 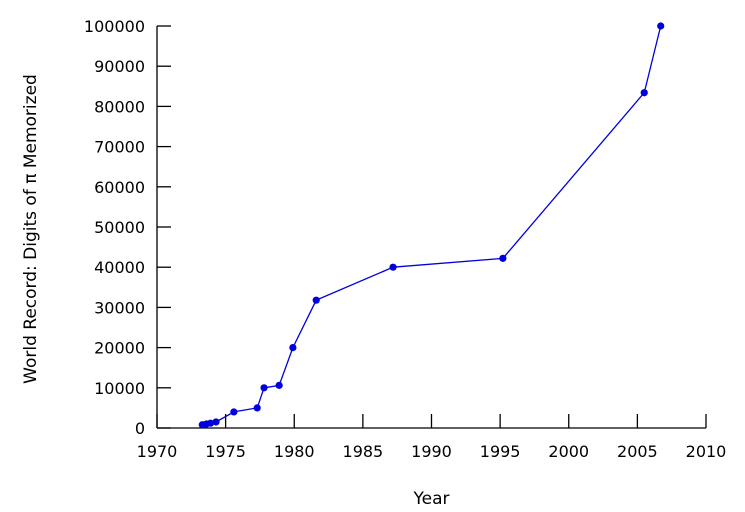 What do you see at coordinates (31, 229) in the screenshot?
I see `y-axis-title: World Record: Digits of π Memorized` at bounding box center [31, 229].